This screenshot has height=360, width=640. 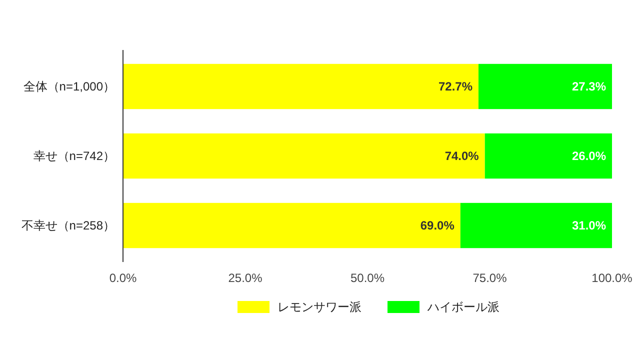 I want to click on legend-label: ハイボール派, so click(x=463, y=307).